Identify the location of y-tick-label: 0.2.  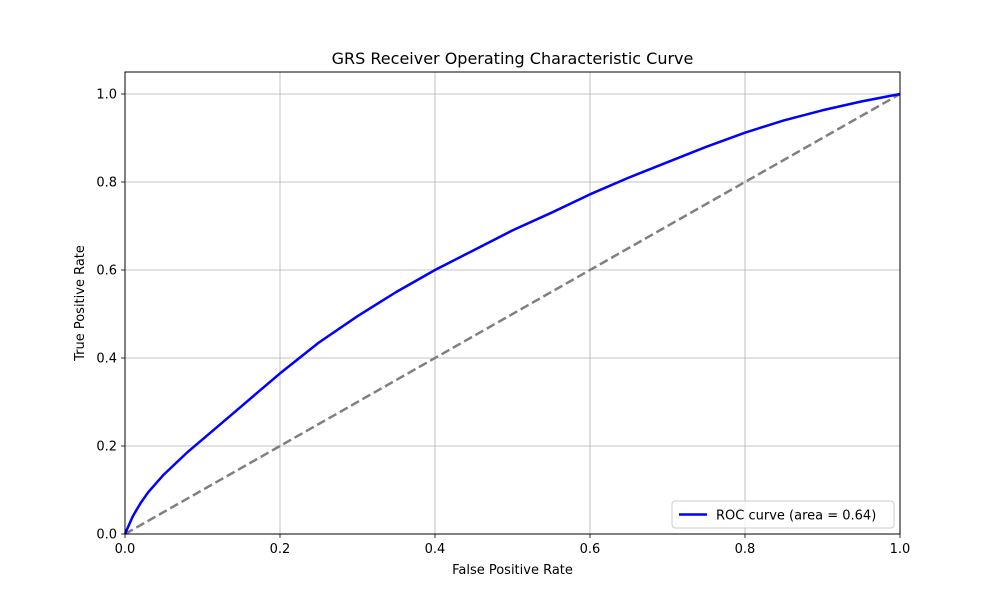
(106, 447).